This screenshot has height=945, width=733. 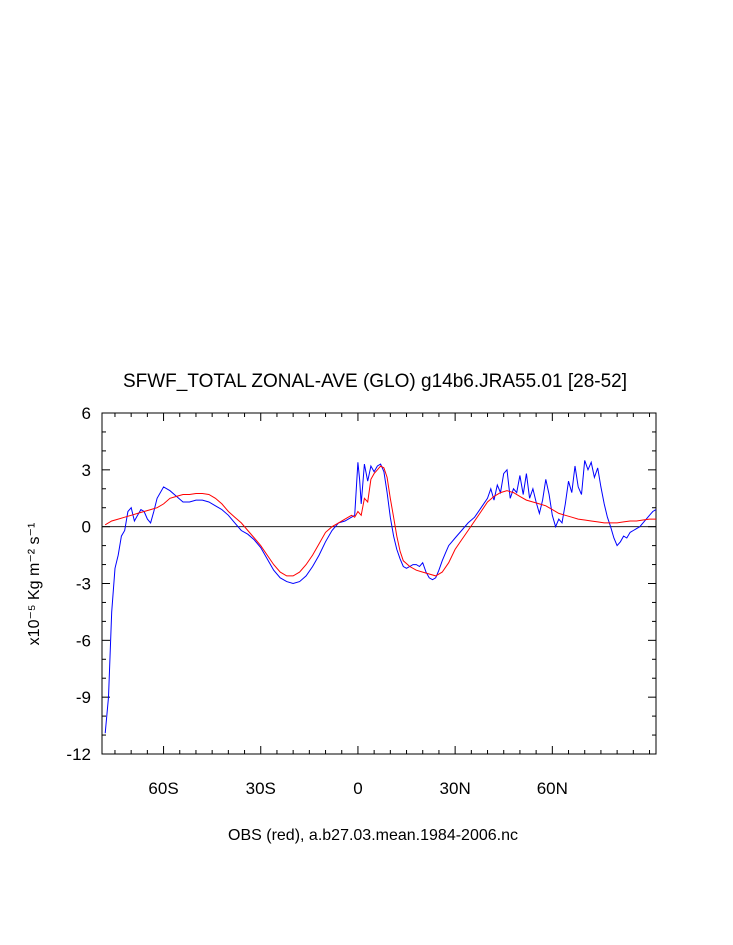 I want to click on x-axis-label: OBS (red), a.b27.03.mean.1984-2006.nc, so click(x=373, y=835).